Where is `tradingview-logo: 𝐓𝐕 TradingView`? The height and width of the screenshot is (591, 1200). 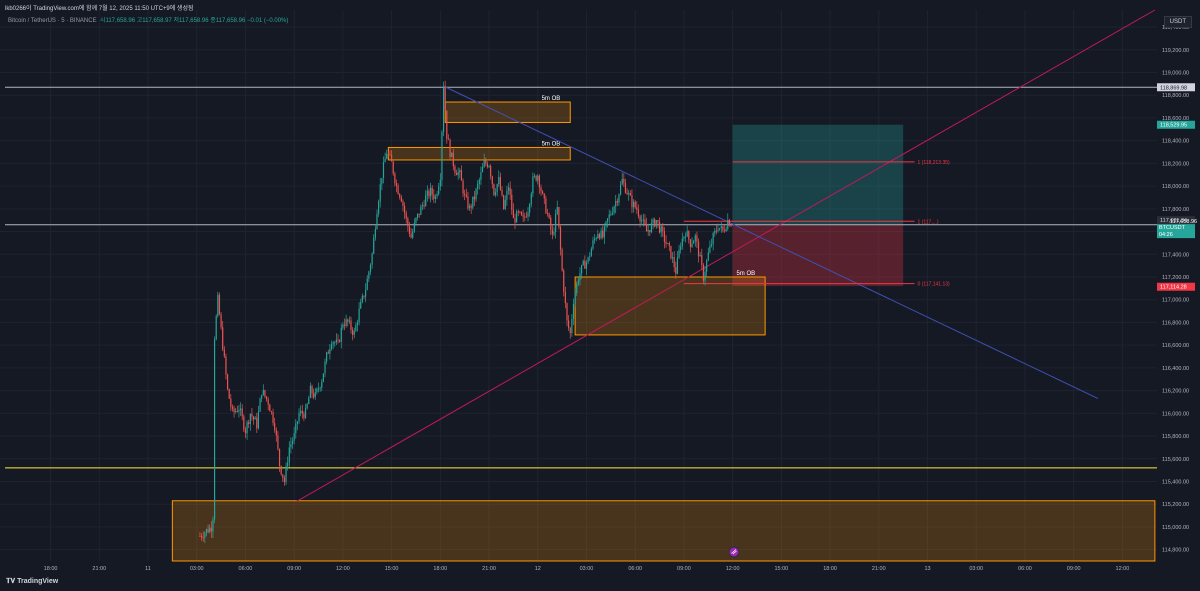 tradingview-logo: 𝐓𝐕 TradingView is located at coordinates (32, 582).